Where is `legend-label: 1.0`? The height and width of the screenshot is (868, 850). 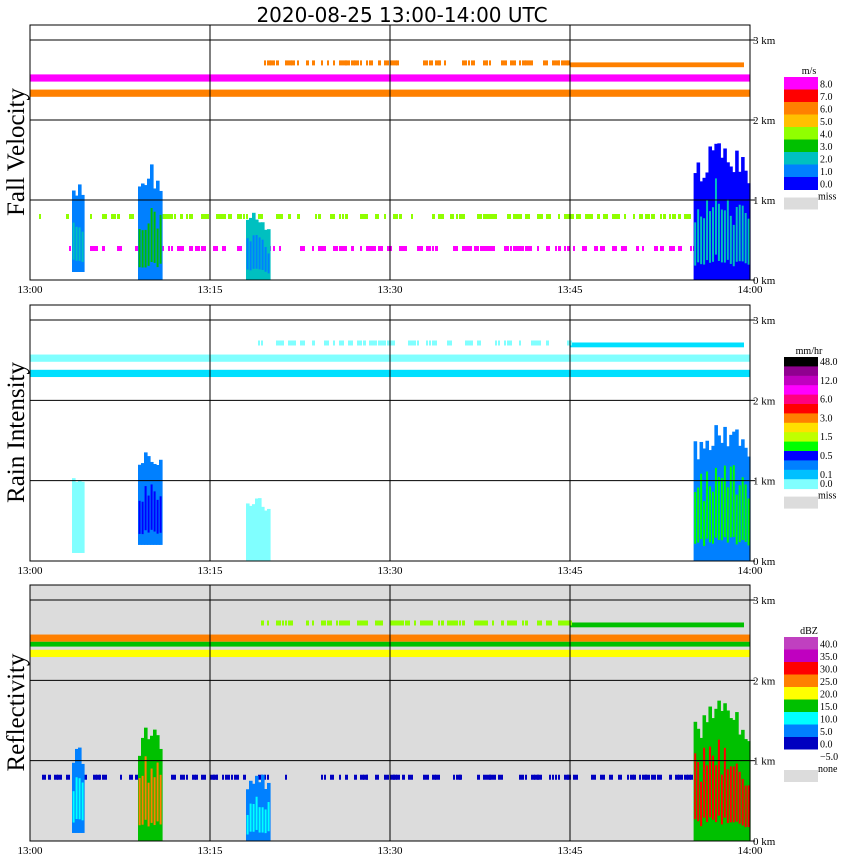
legend-label: 1.0 is located at coordinates (826, 172).